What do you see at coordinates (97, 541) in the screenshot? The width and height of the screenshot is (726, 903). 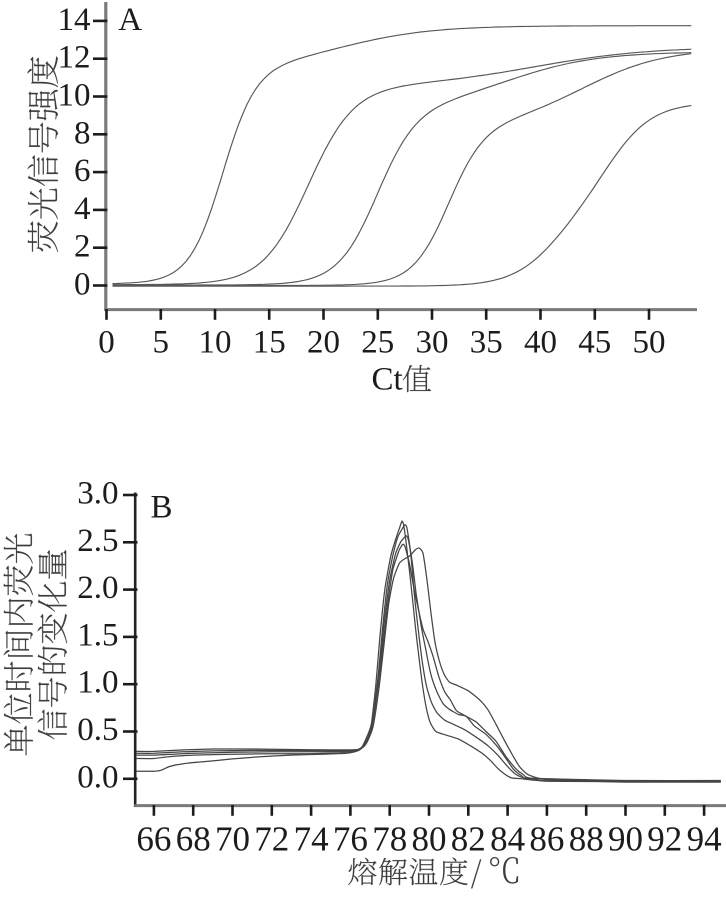 I see `svg-text: 2.5` at bounding box center [97, 541].